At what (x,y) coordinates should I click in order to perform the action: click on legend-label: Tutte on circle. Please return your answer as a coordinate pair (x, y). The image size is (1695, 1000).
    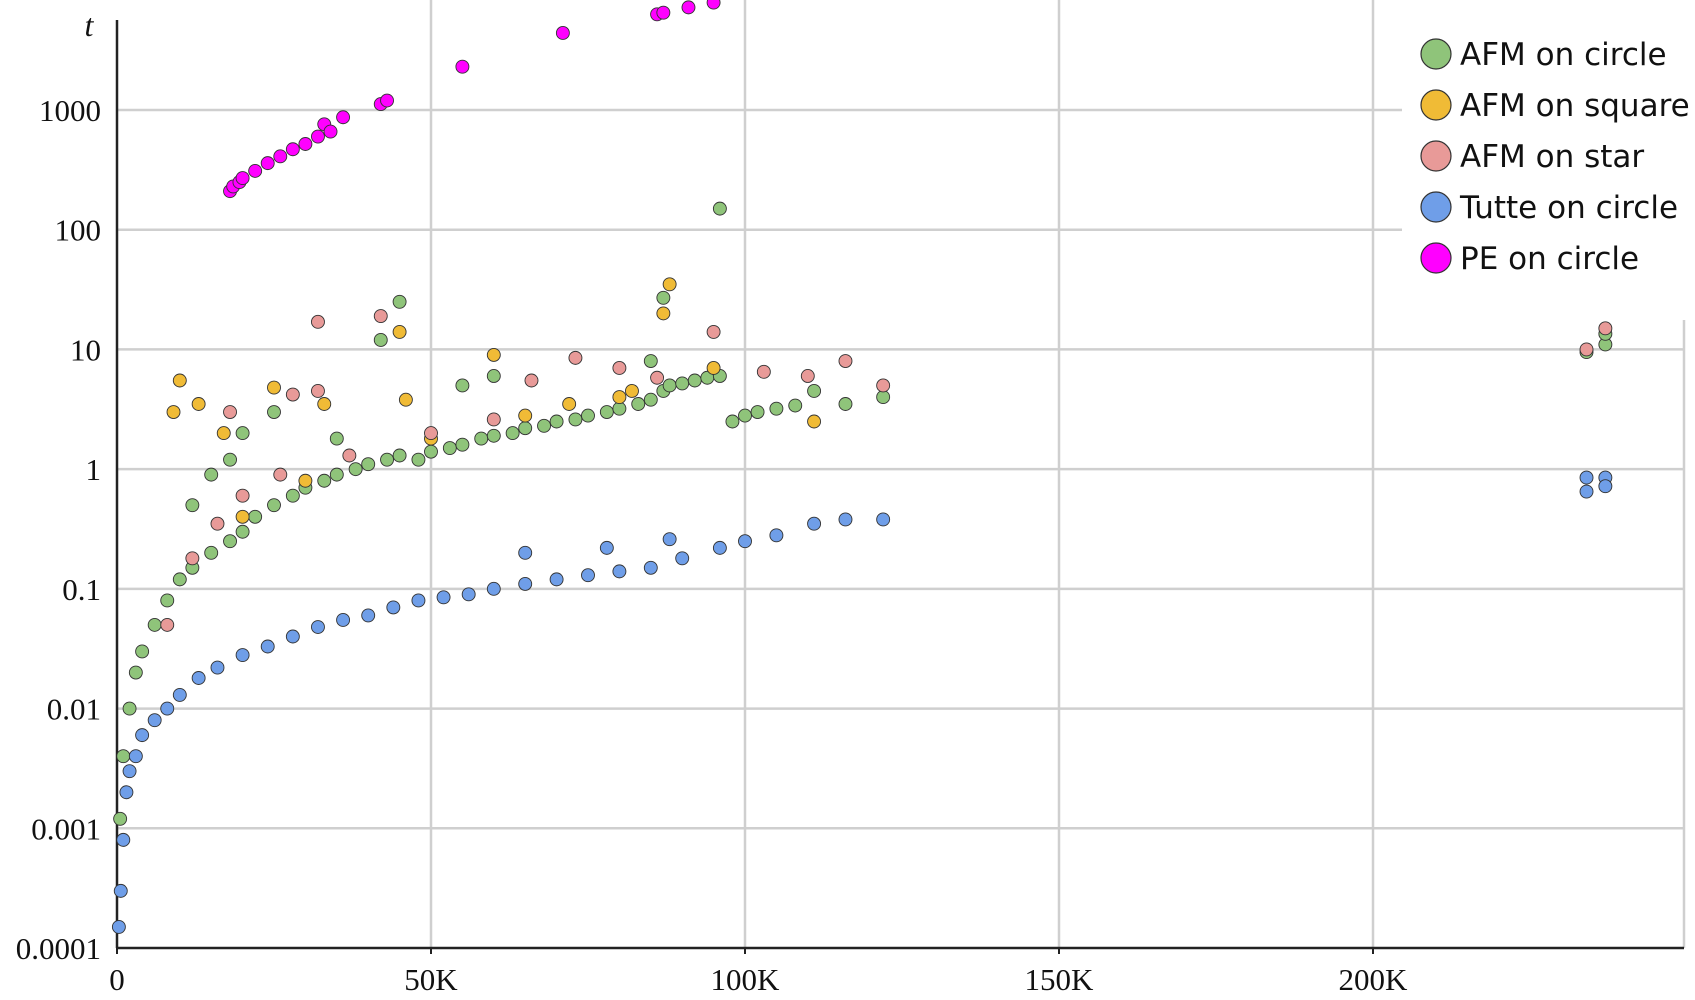
    Looking at the image, I should click on (1568, 208).